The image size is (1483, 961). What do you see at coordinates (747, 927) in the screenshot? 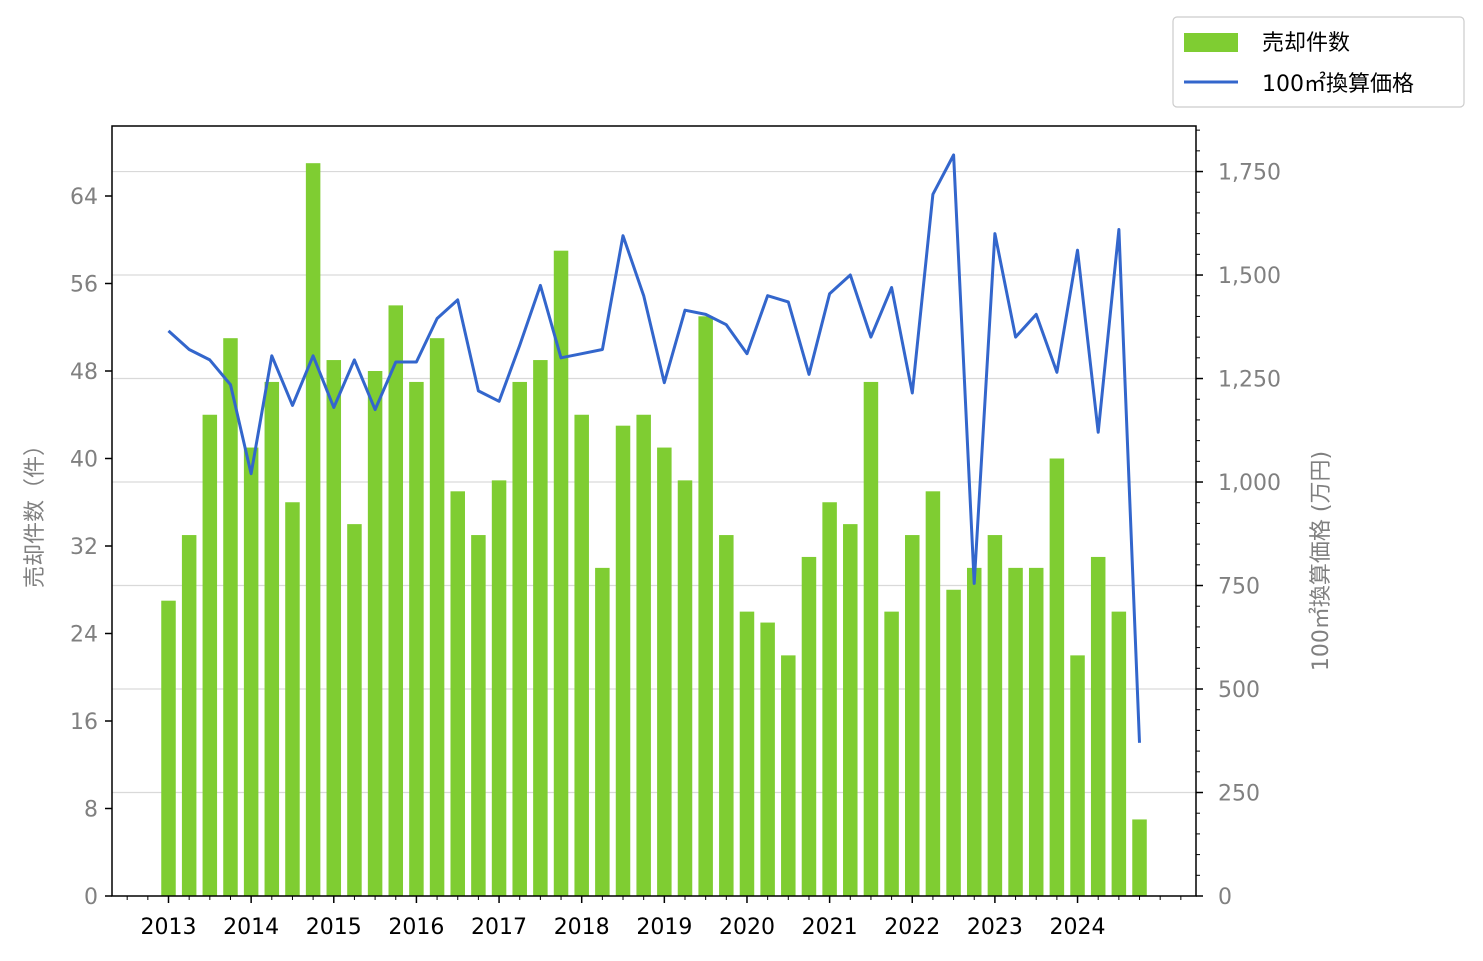
I see `x-tick-label: 2020` at bounding box center [747, 927].